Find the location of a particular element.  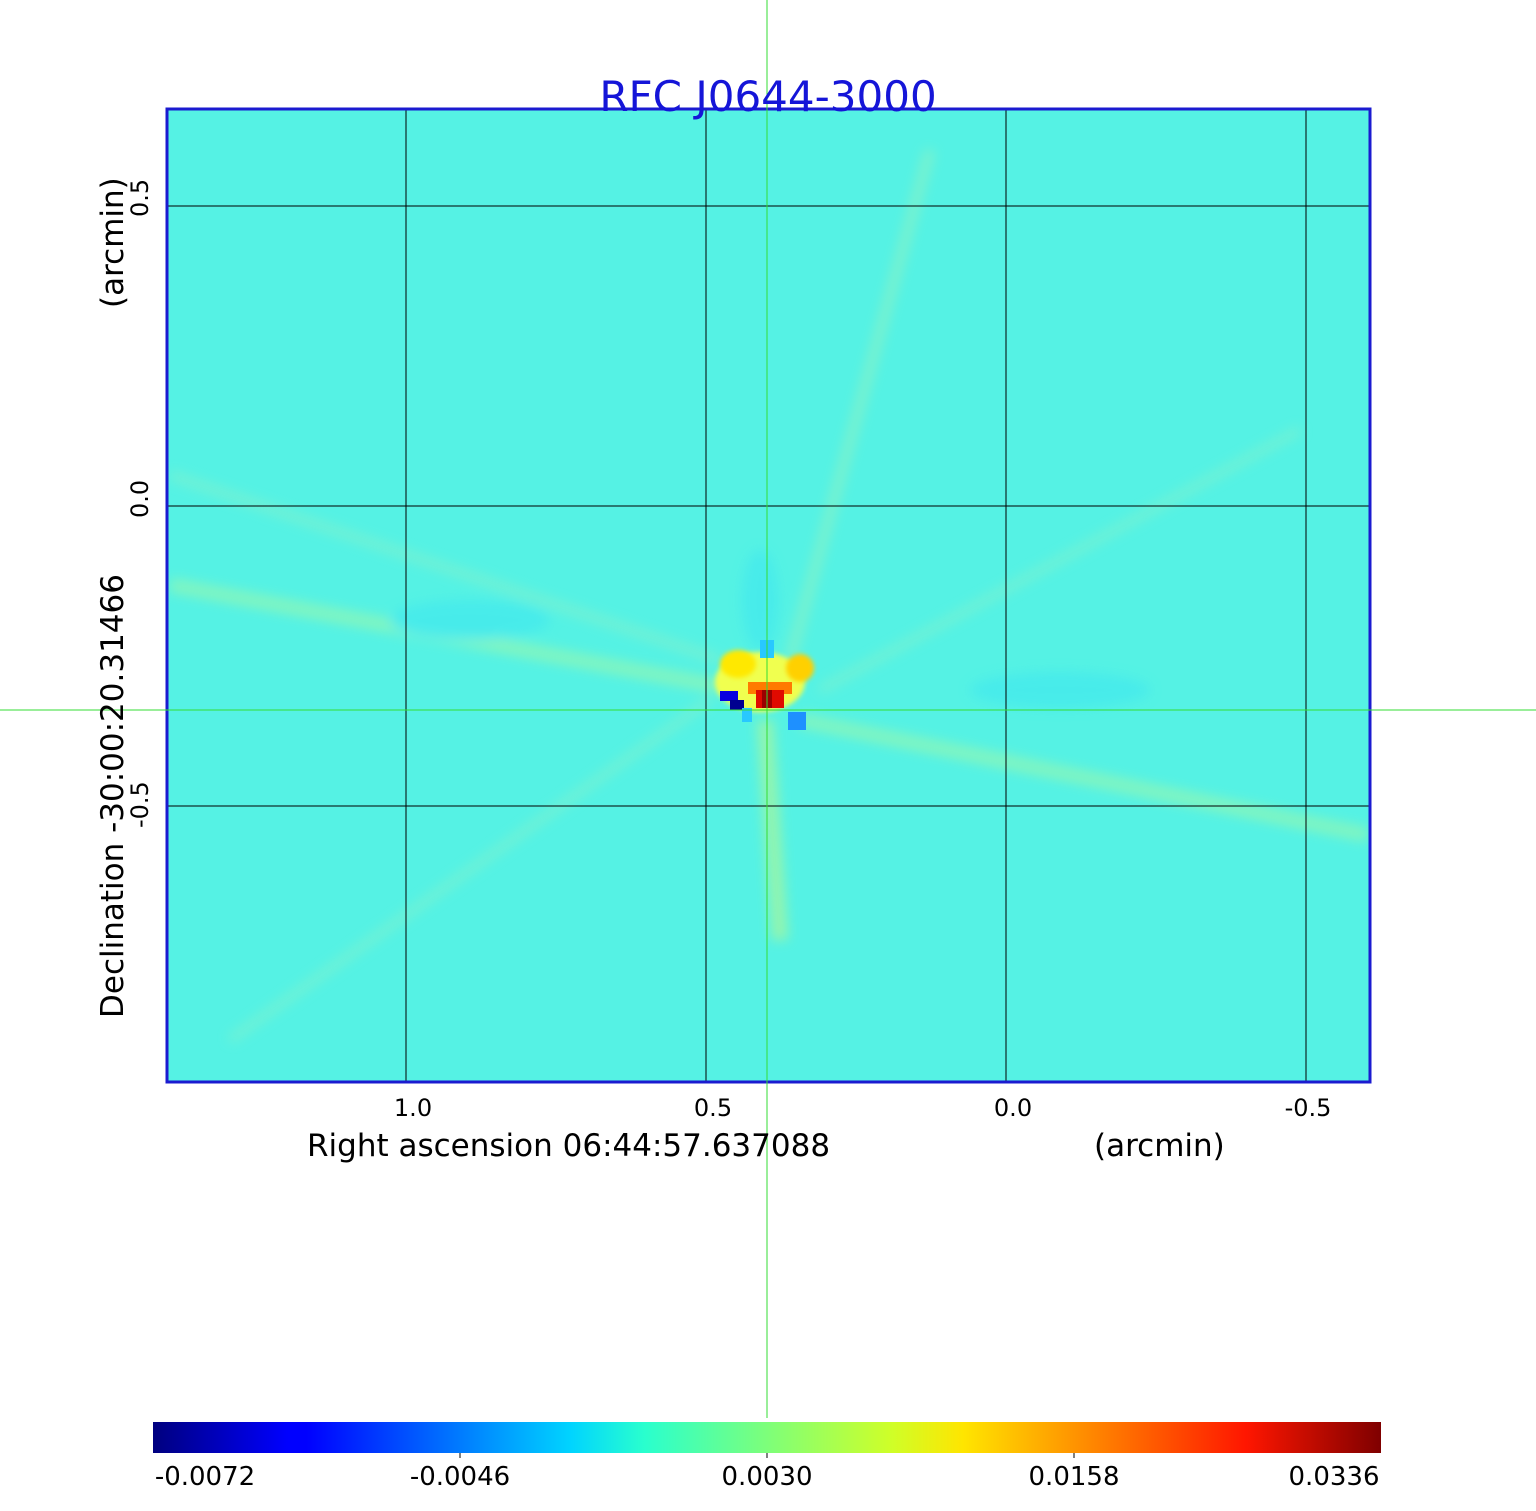

y-axis-unit: (arcmin) is located at coordinates (113, 242).